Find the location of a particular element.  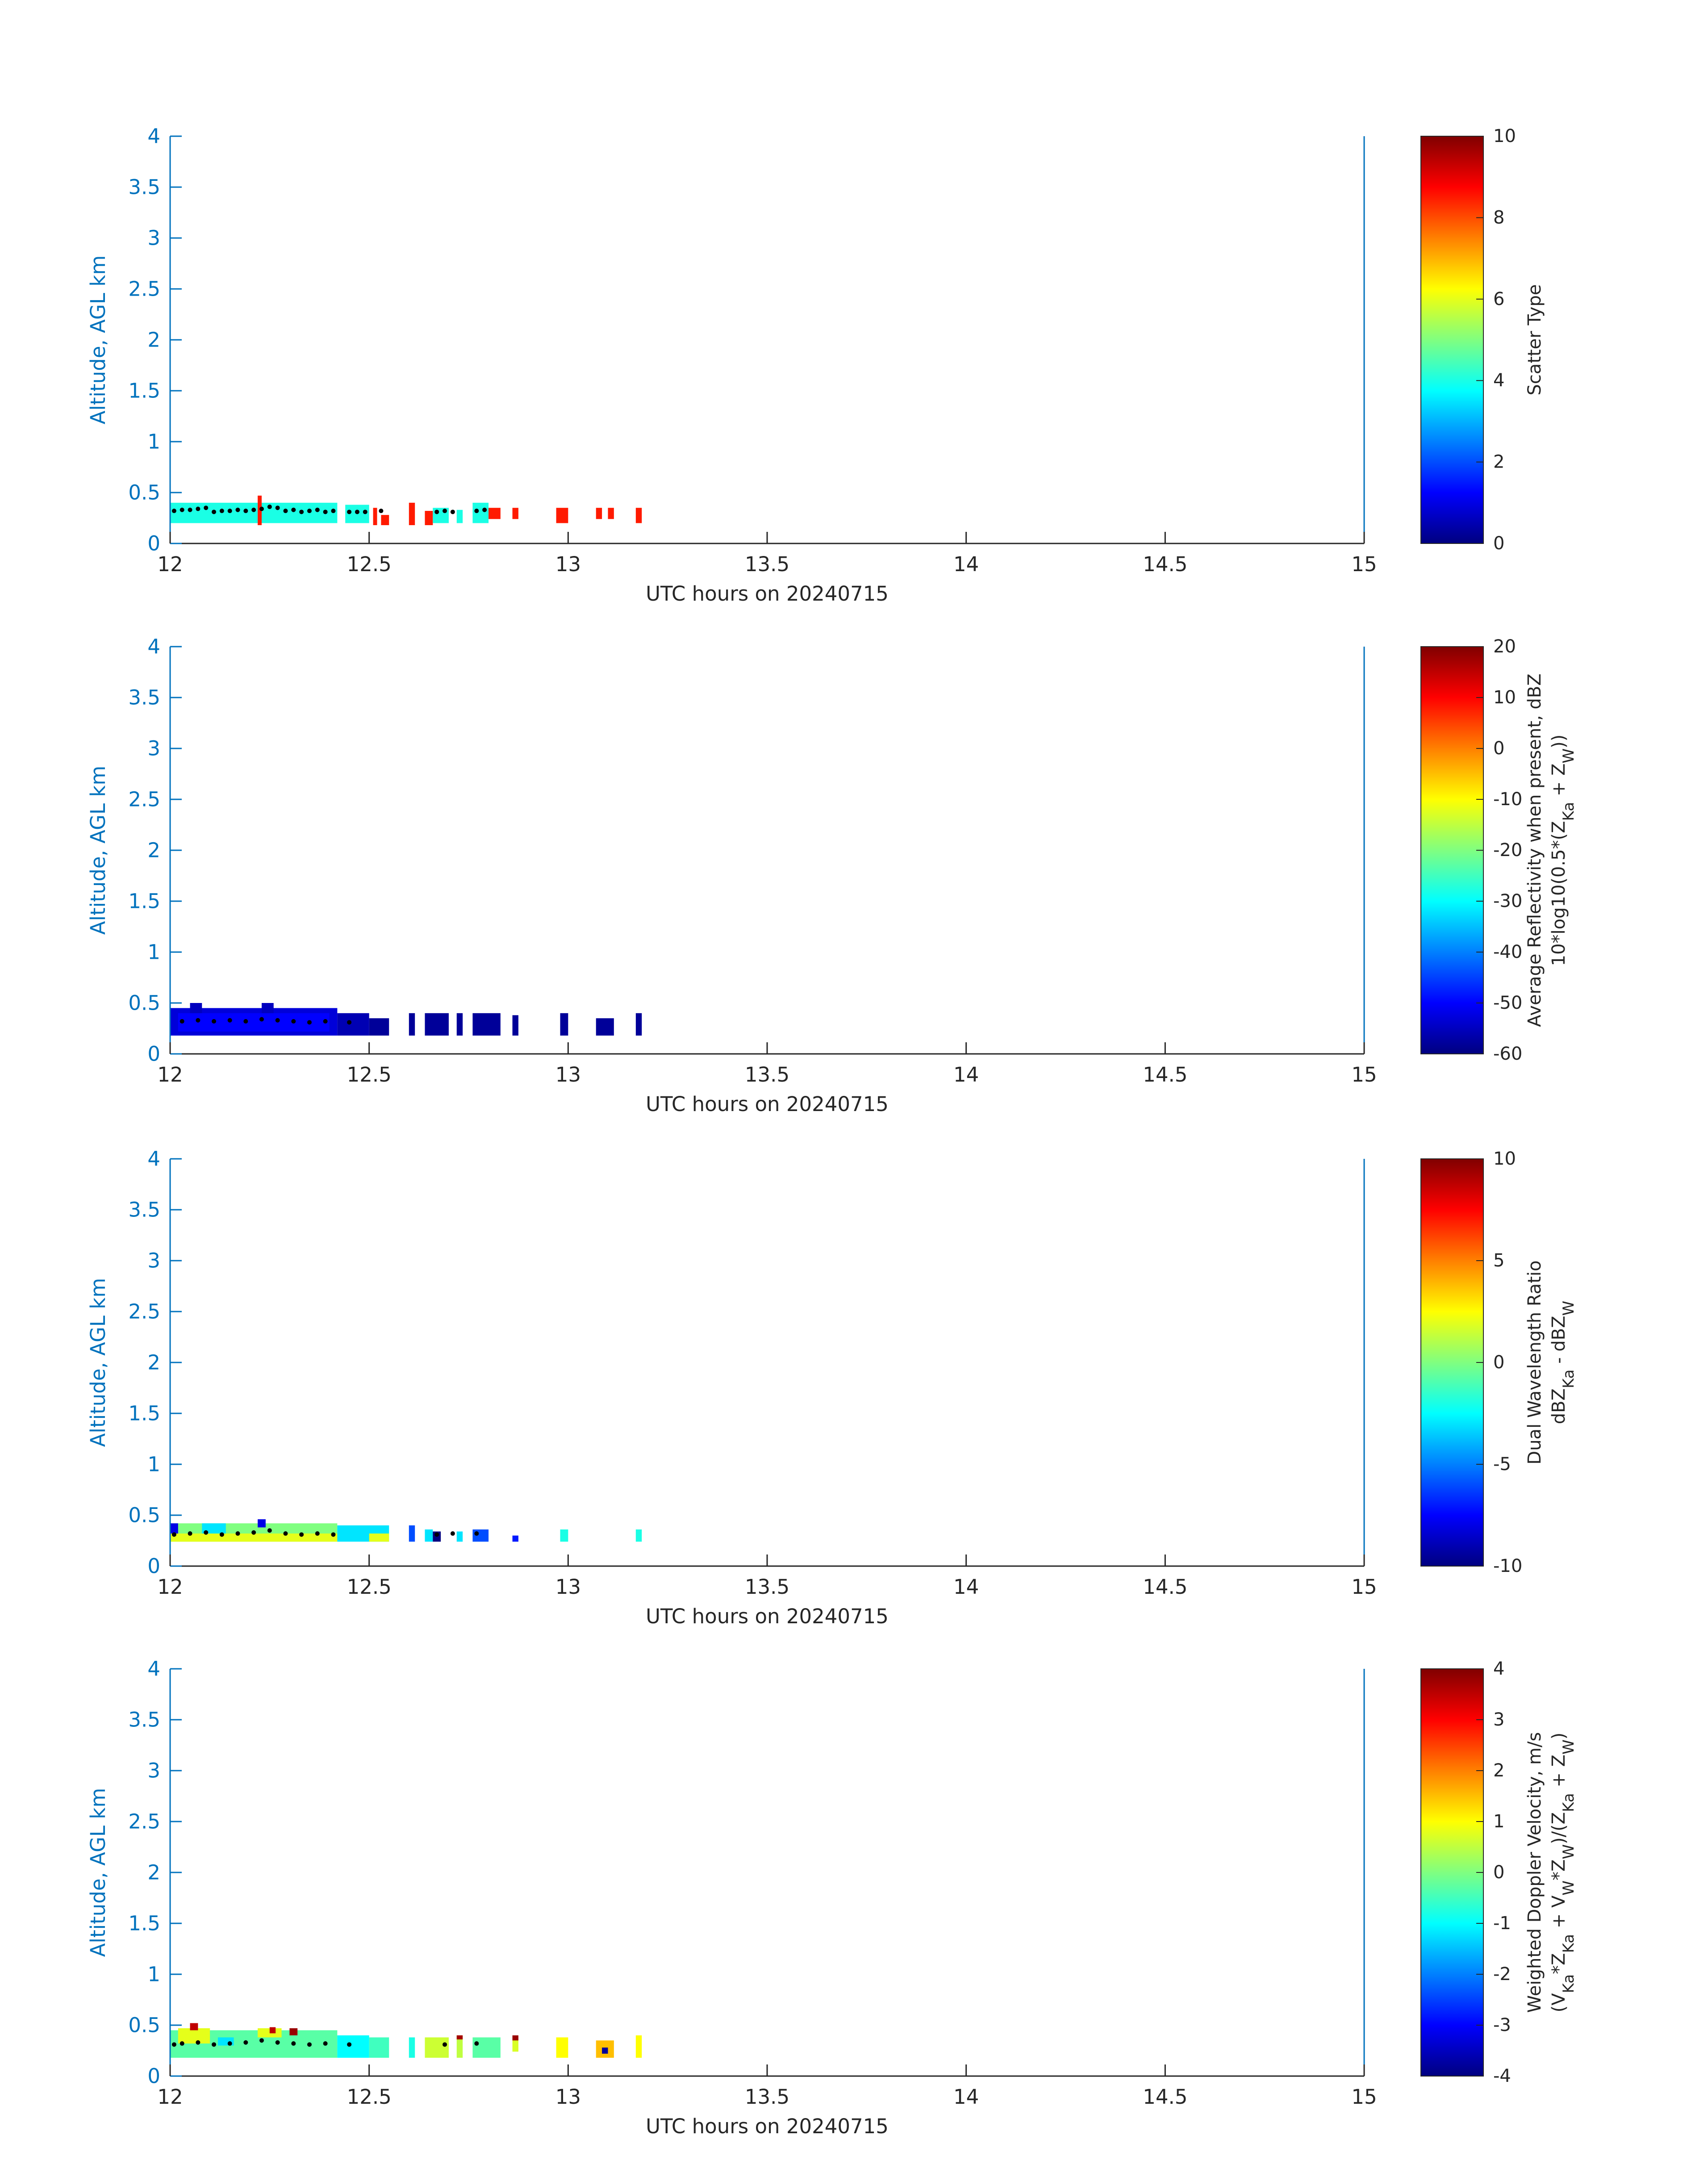

y-tick-label: 3 is located at coordinates (153, 748).